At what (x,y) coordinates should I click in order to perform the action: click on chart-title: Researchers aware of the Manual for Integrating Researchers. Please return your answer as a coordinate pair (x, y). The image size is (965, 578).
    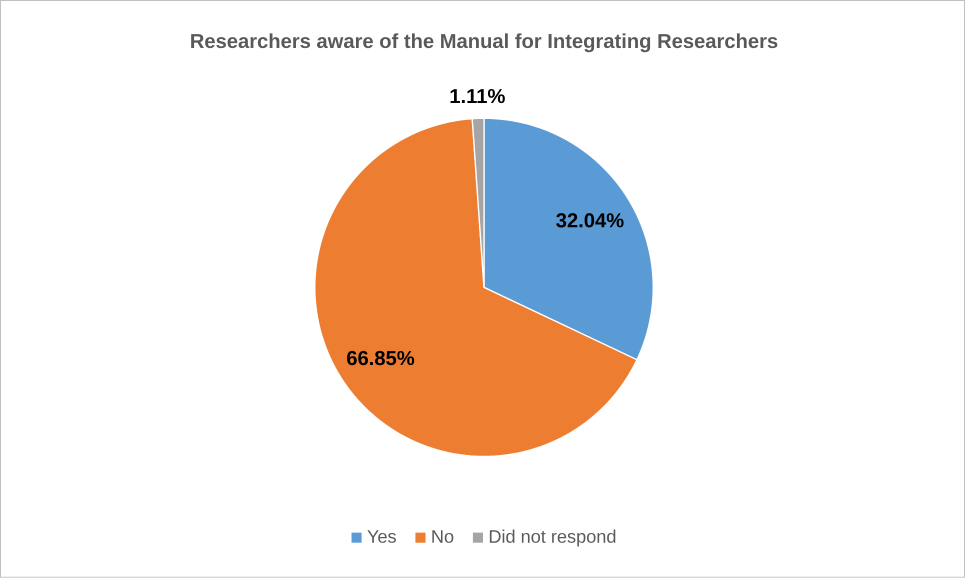
    Looking at the image, I should click on (484, 42).